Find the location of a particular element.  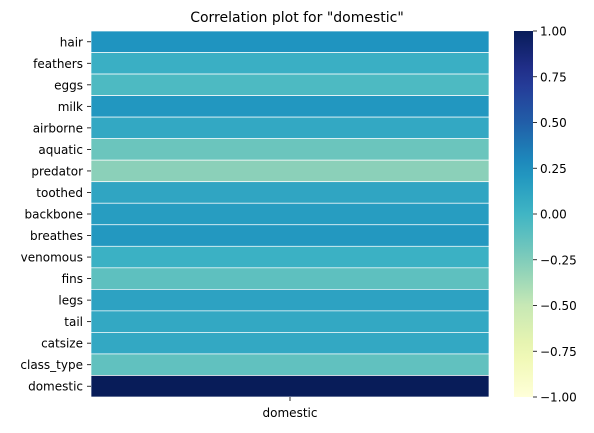

row-label-eggs: eggs is located at coordinates (68, 85).